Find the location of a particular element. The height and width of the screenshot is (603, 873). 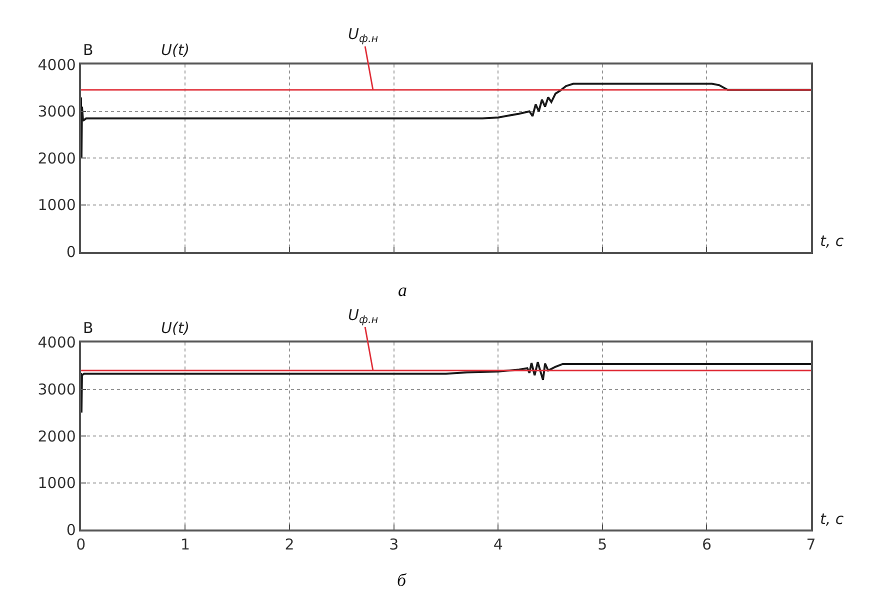

x-tick-label: 5 is located at coordinates (603, 545).